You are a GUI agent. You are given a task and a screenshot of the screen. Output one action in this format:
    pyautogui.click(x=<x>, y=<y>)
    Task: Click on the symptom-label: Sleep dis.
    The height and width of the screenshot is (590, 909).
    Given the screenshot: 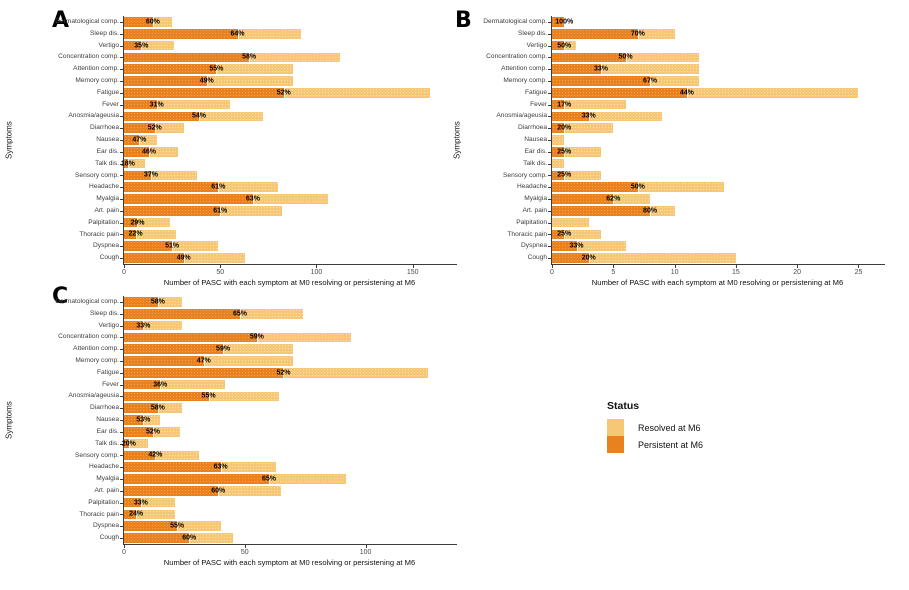 What is the action you would take?
    pyautogui.click(x=532, y=33)
    